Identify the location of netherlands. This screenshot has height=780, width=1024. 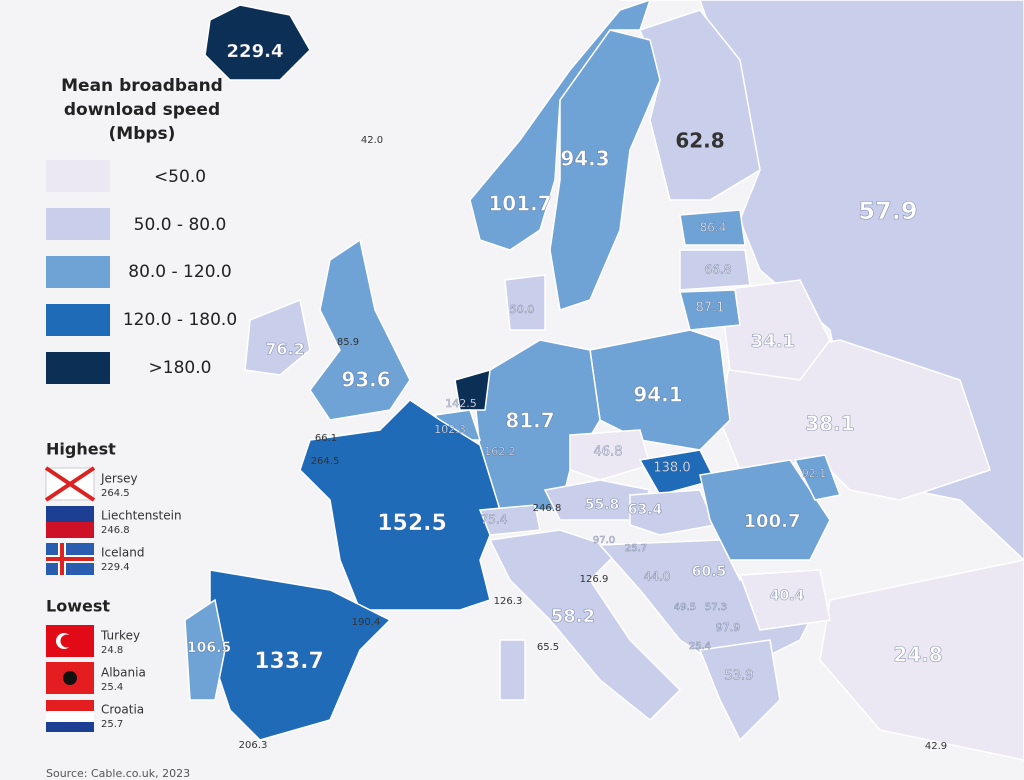
(472, 389).